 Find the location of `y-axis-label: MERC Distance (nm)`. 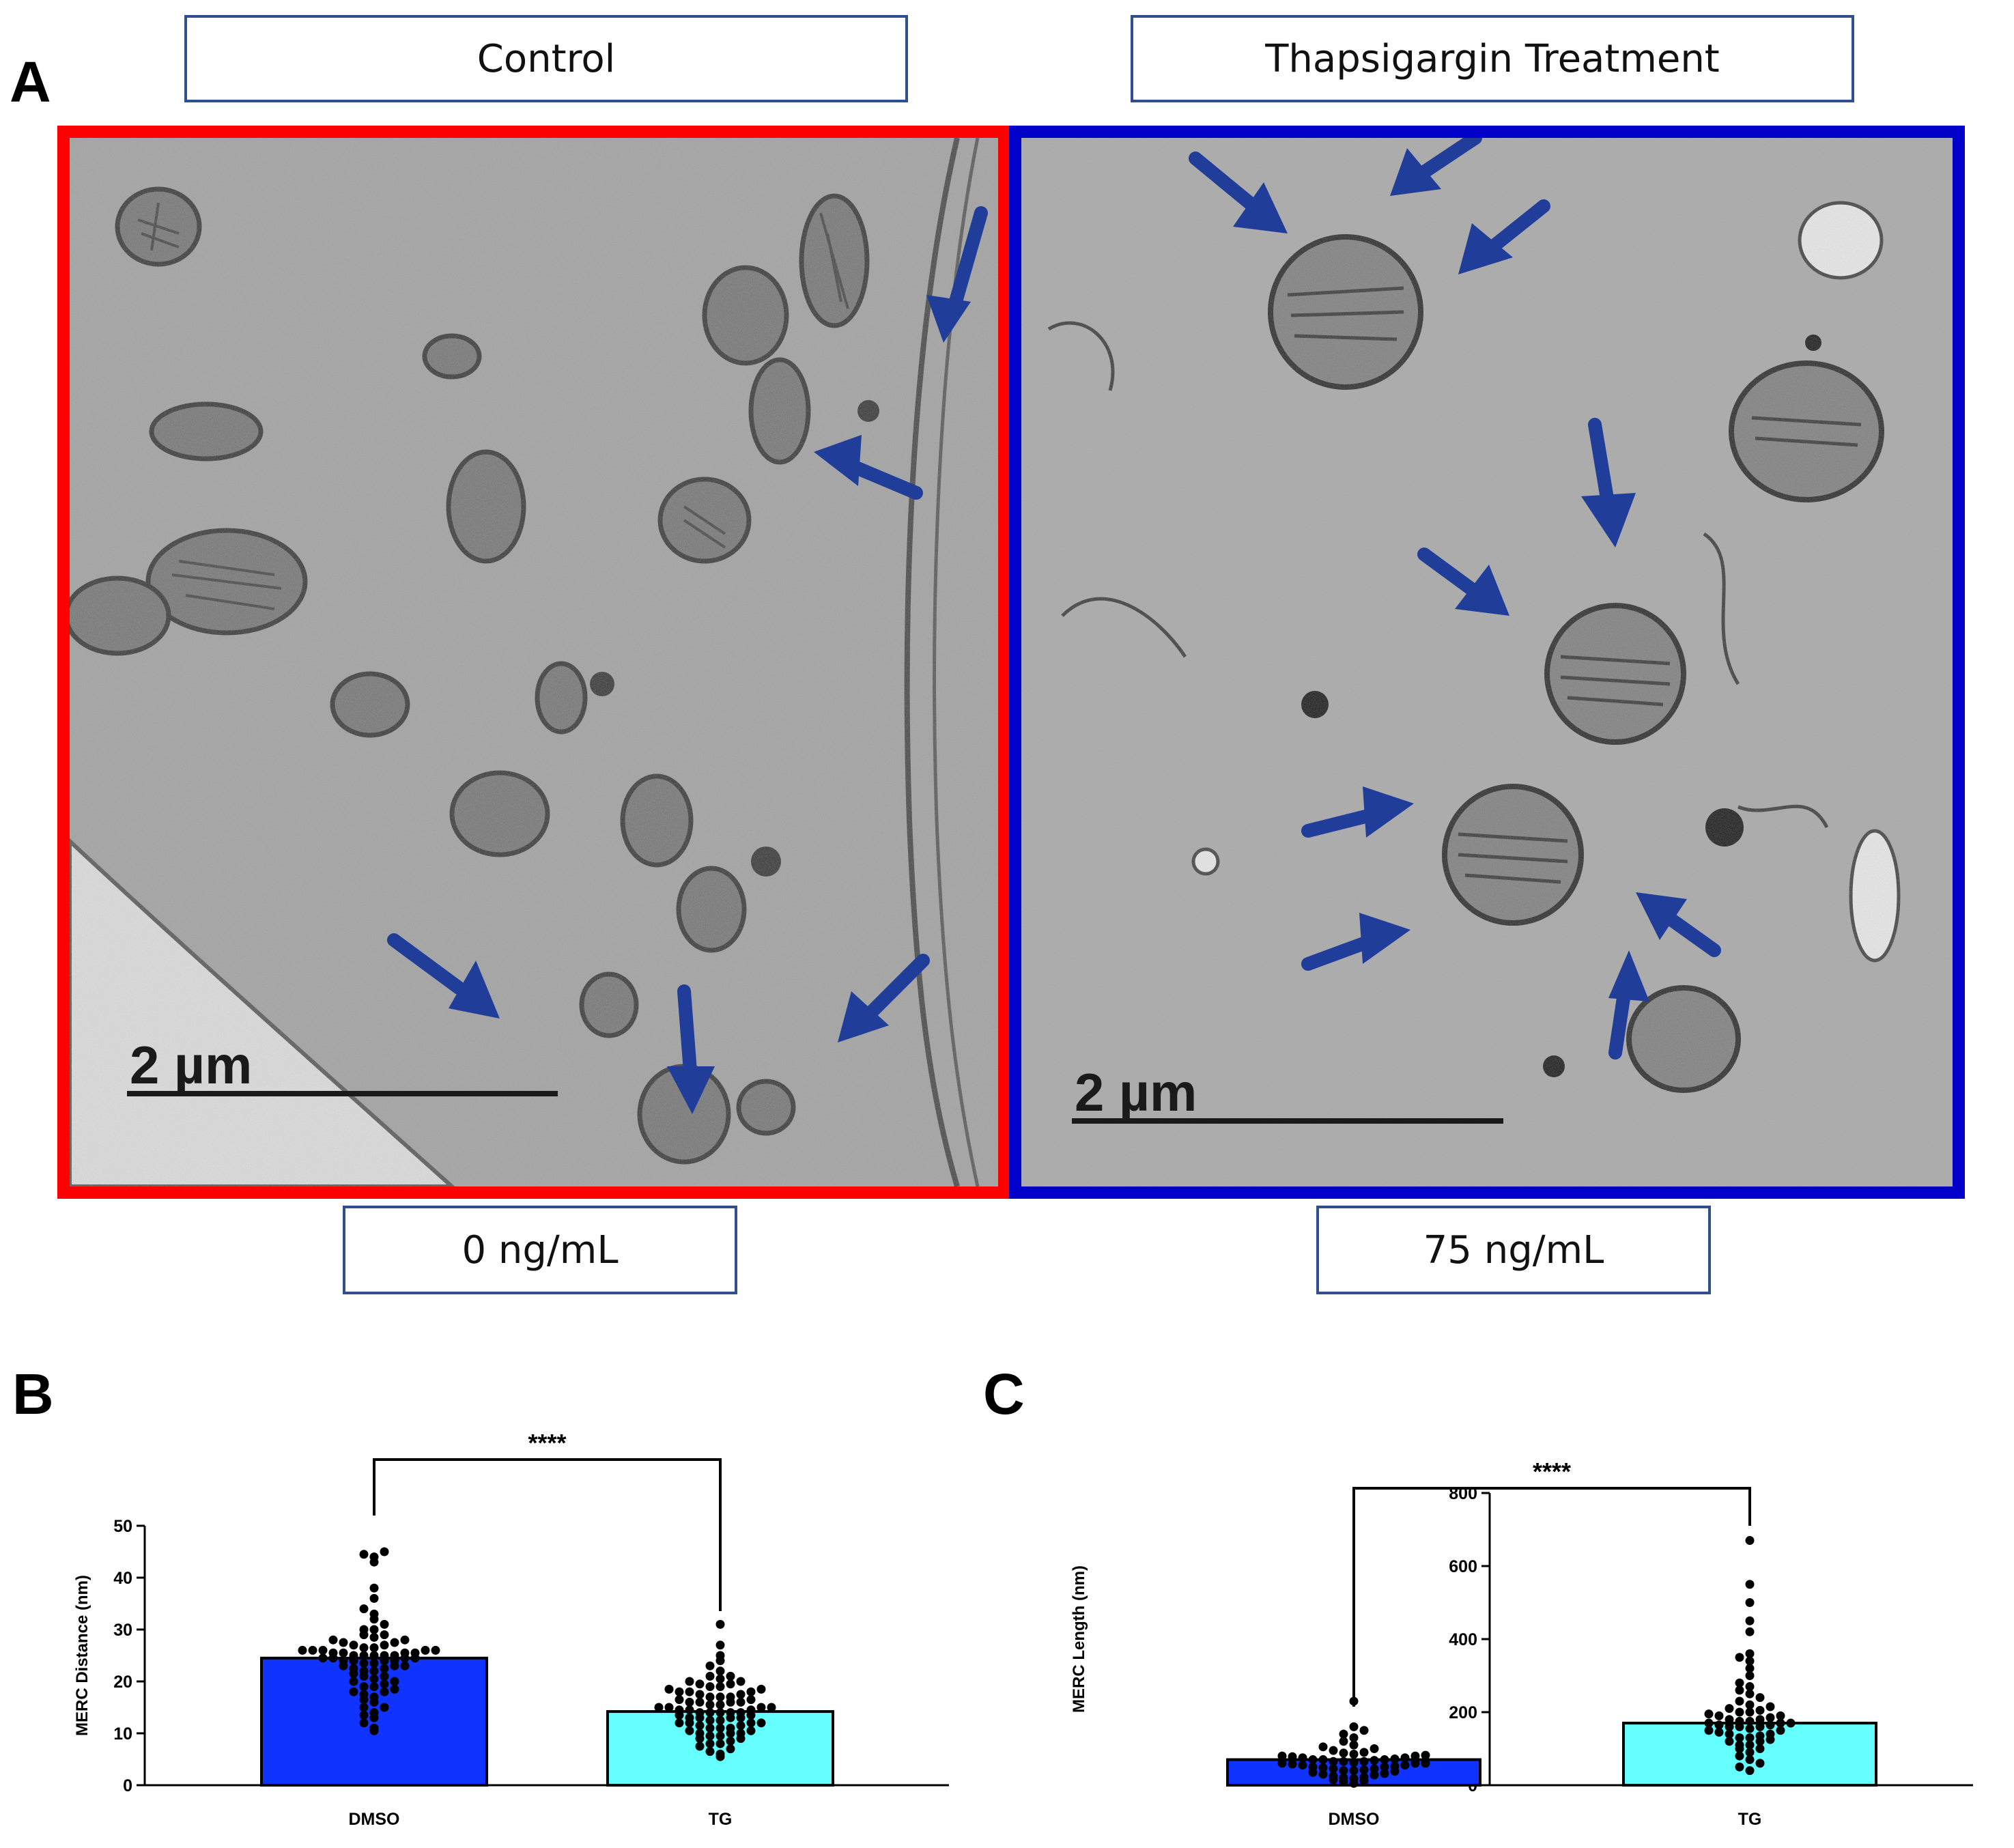

y-axis-label: MERC Distance (nm) is located at coordinates (82, 1656).